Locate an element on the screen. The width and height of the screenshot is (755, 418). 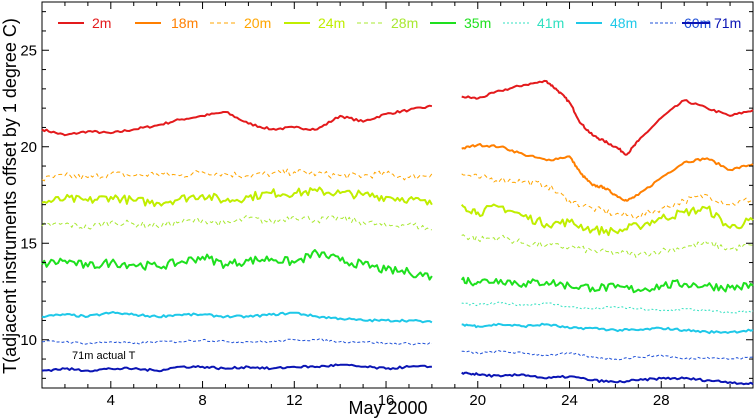
series-line-20m is located at coordinates (397, 193).